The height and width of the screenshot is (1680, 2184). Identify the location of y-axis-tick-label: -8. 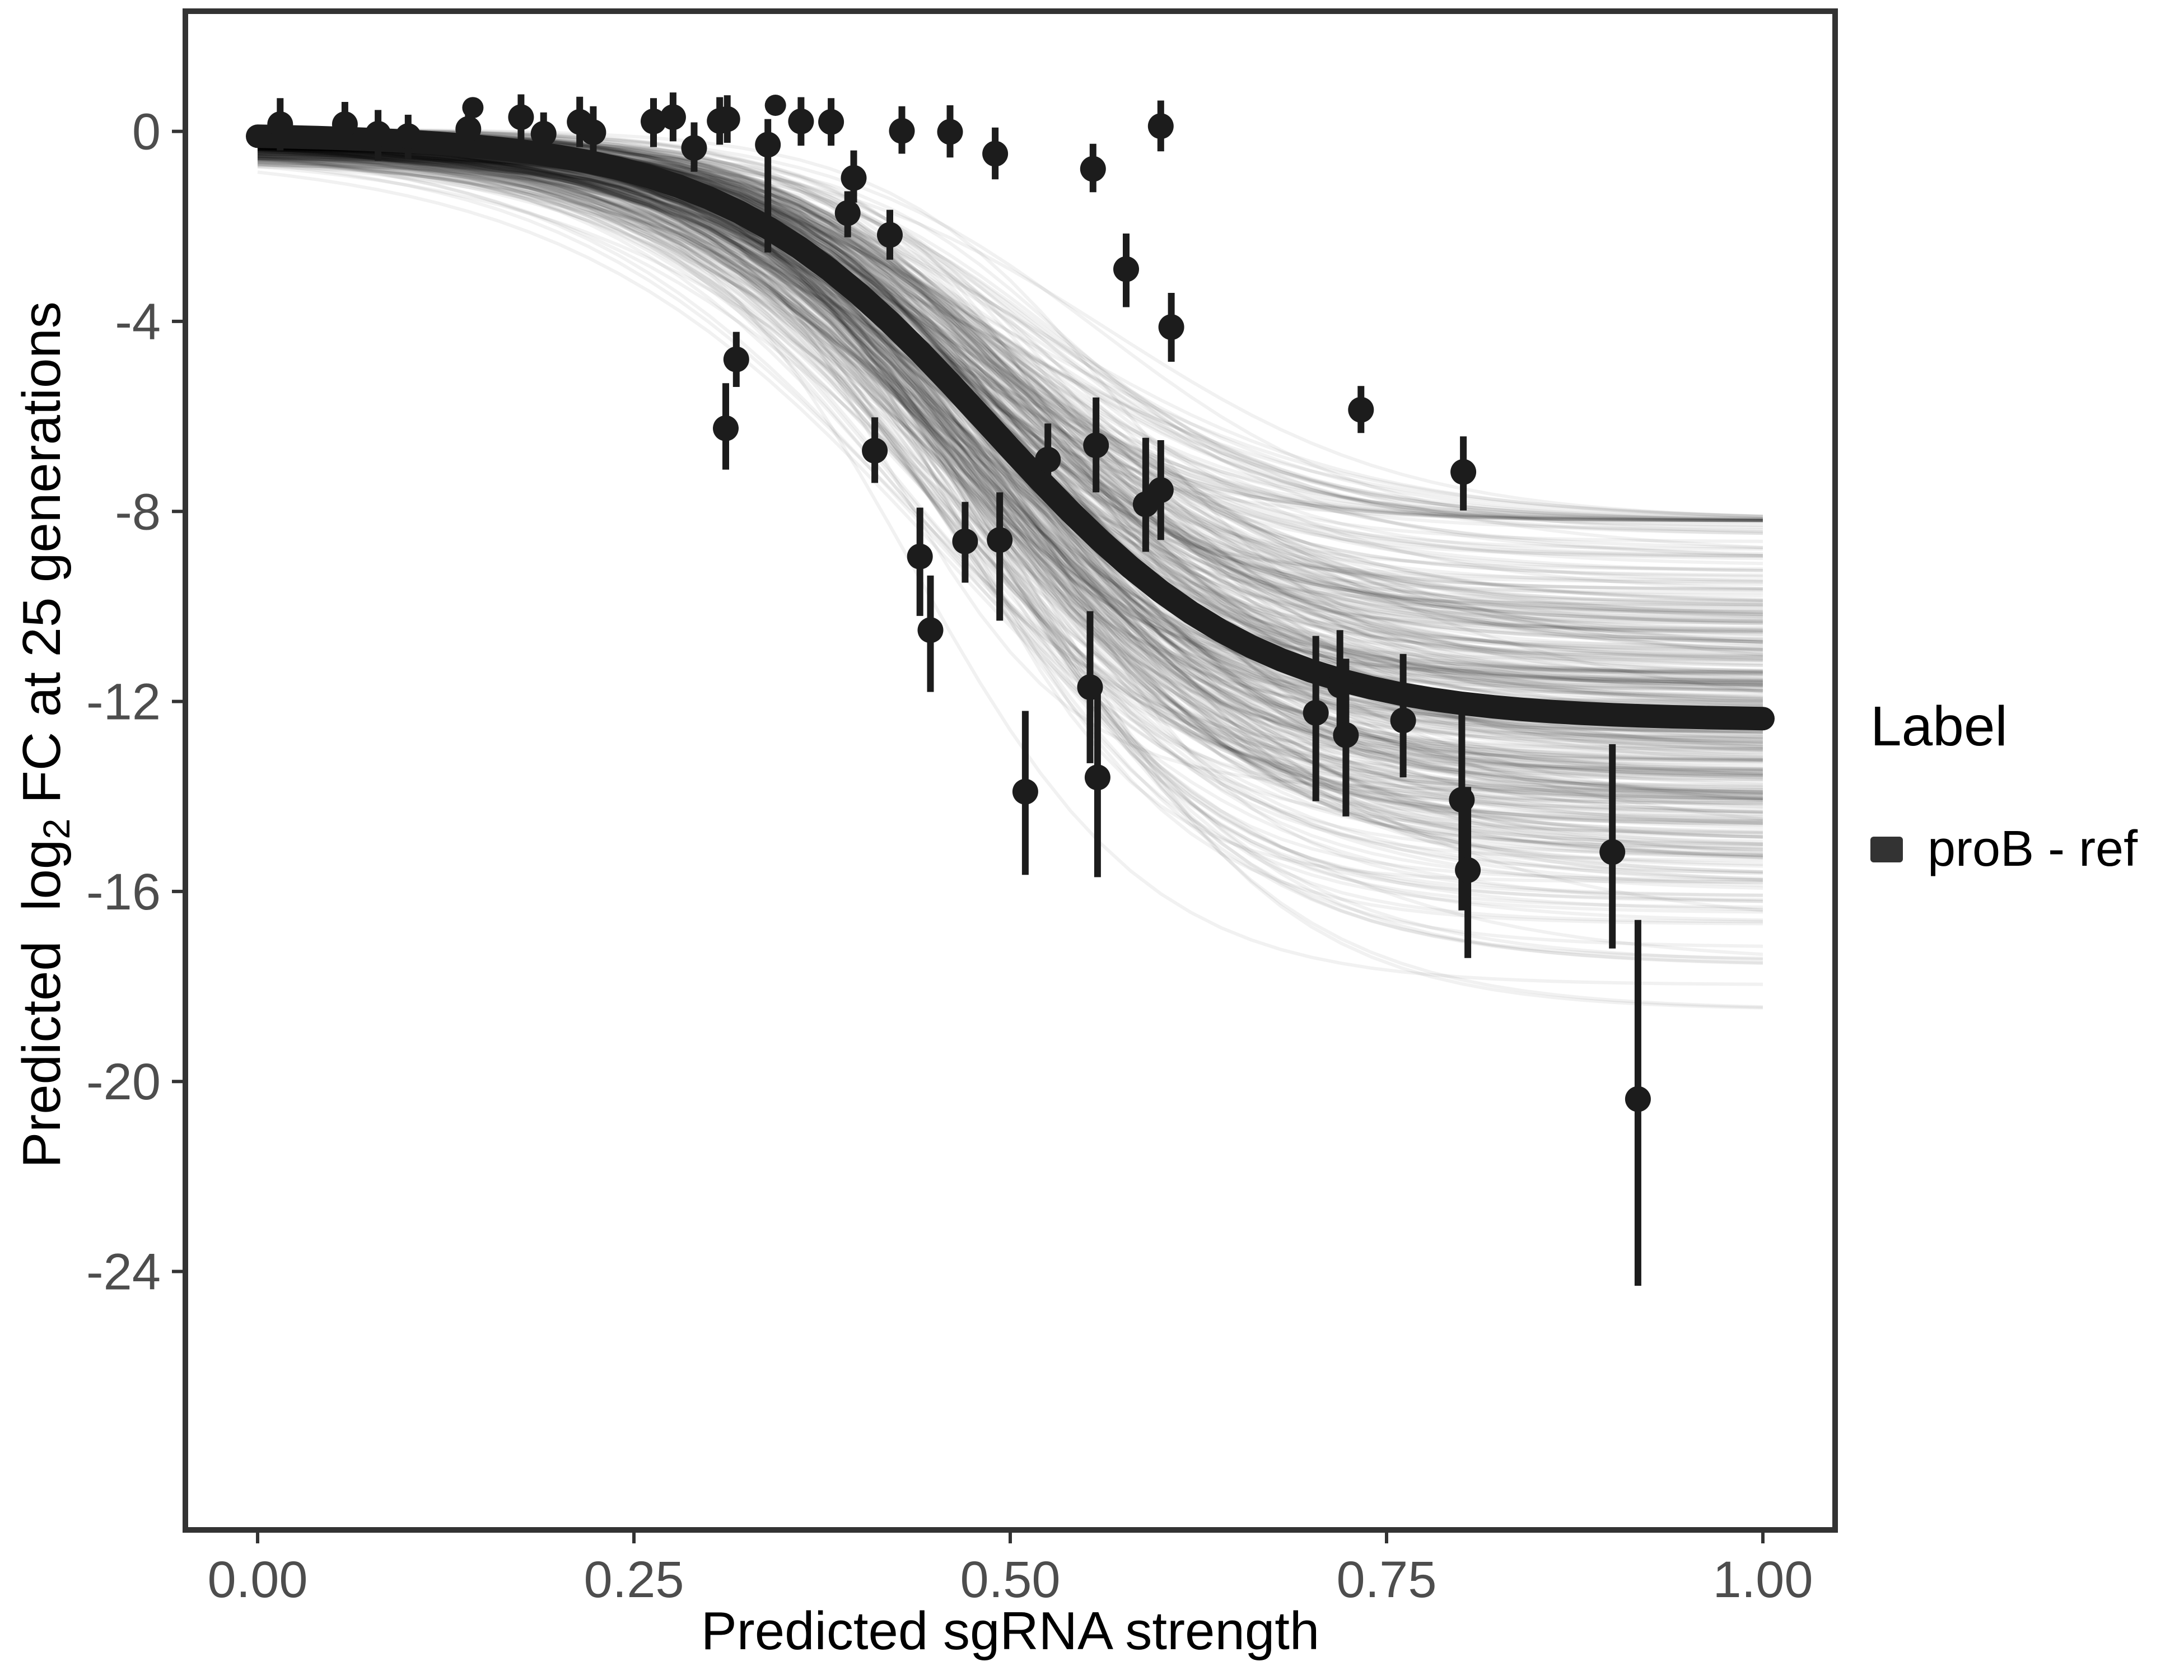
(138, 512).